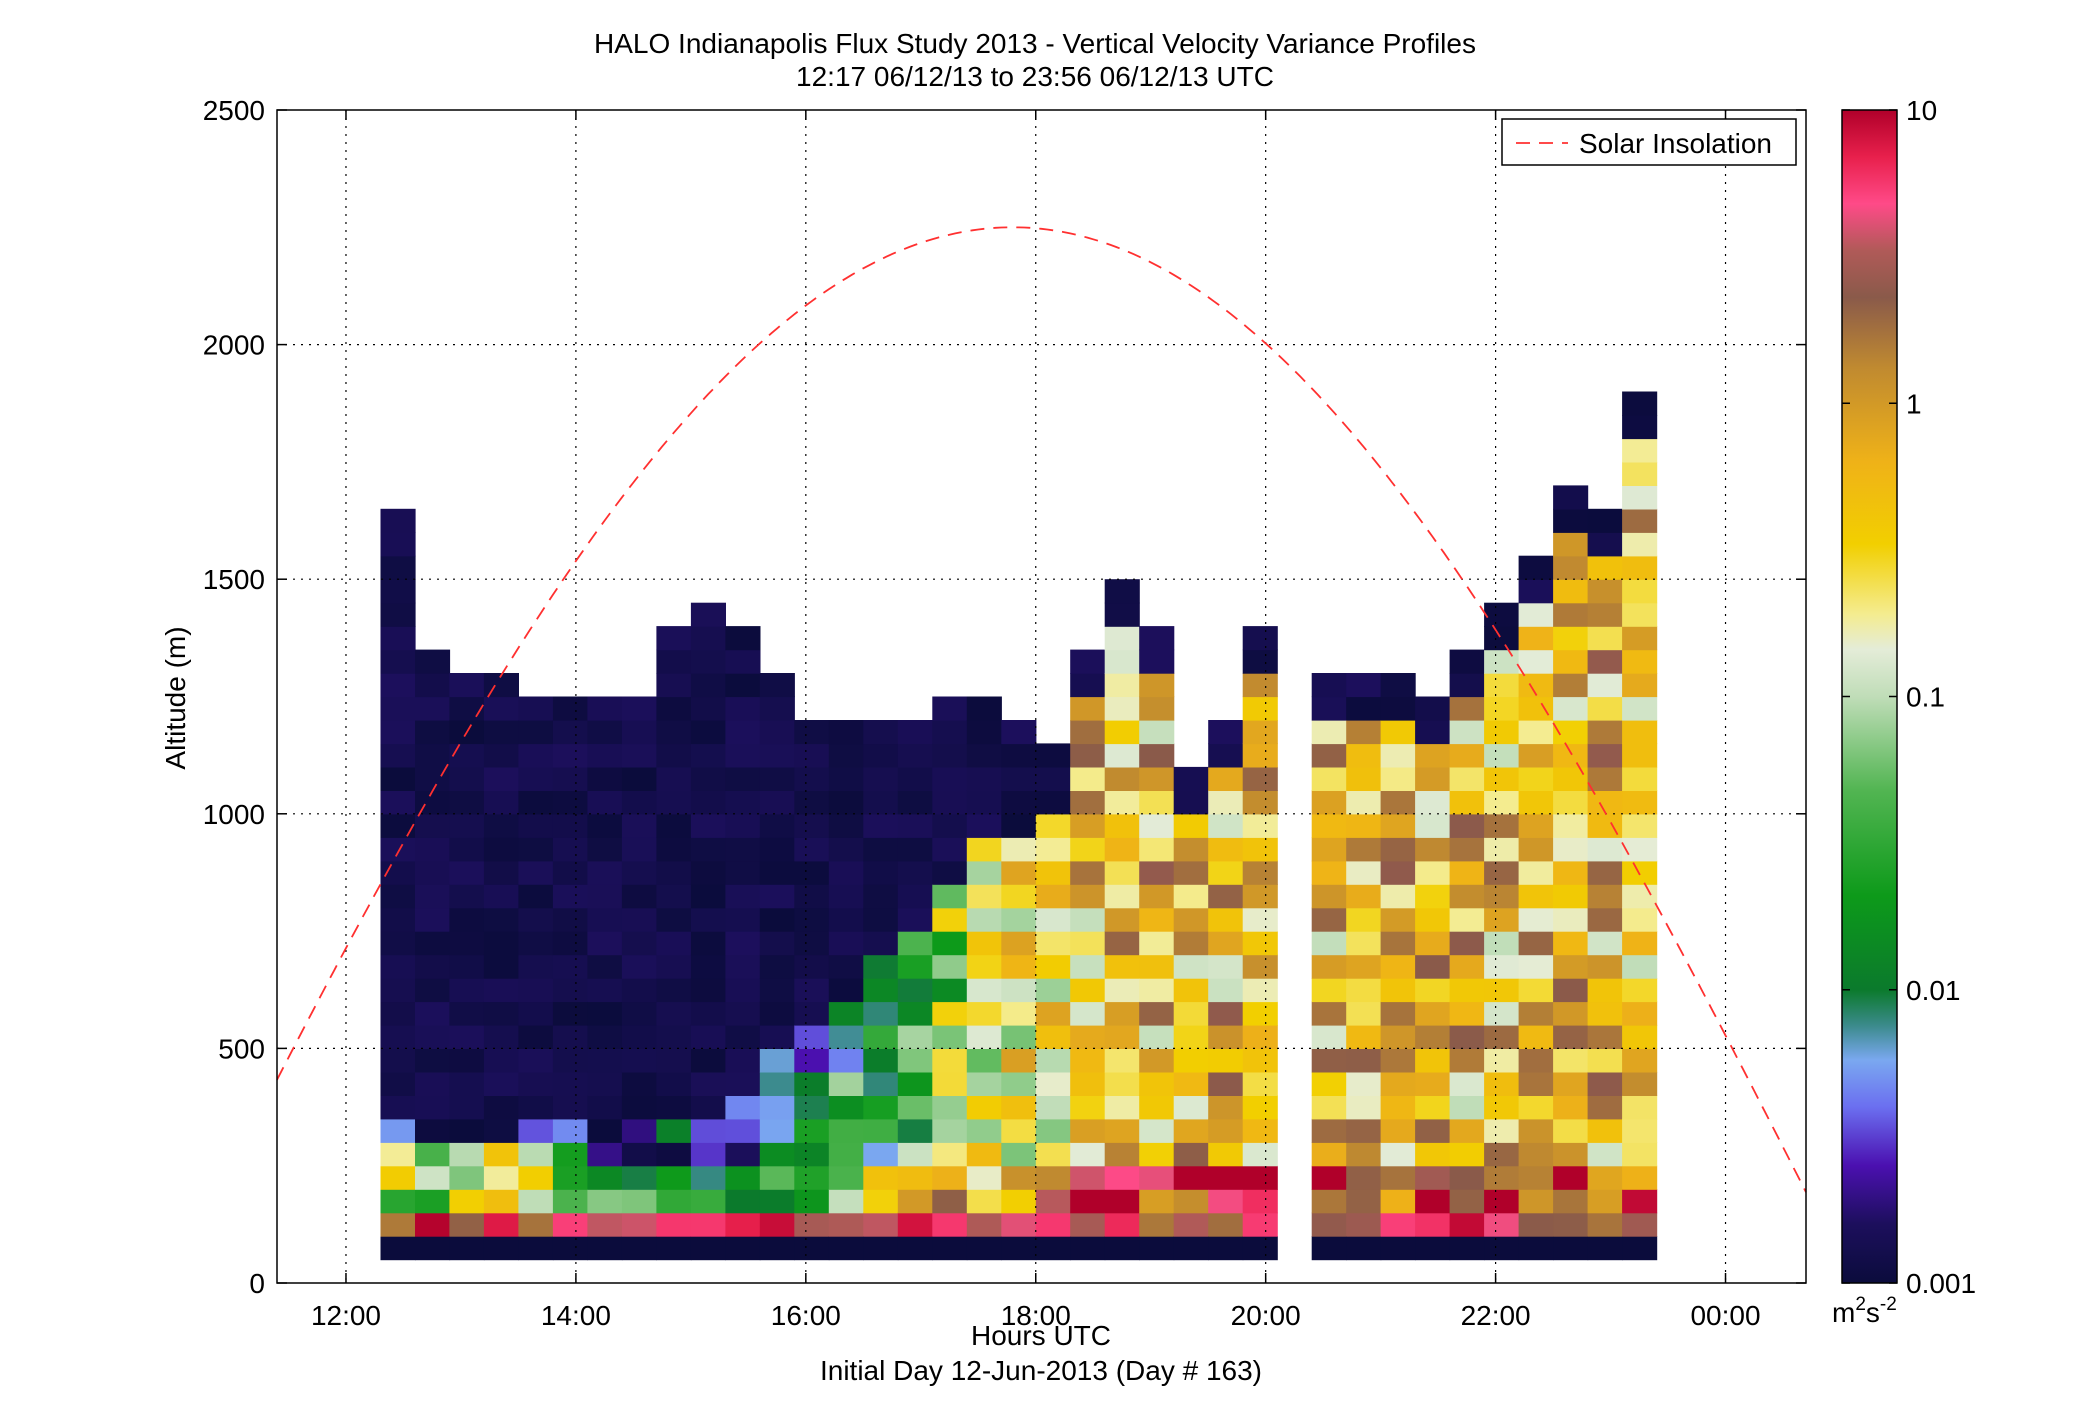 The height and width of the screenshot is (1425, 2098). What do you see at coordinates (1036, 1315) in the screenshot?
I see `x-tick-label: 18:00` at bounding box center [1036, 1315].